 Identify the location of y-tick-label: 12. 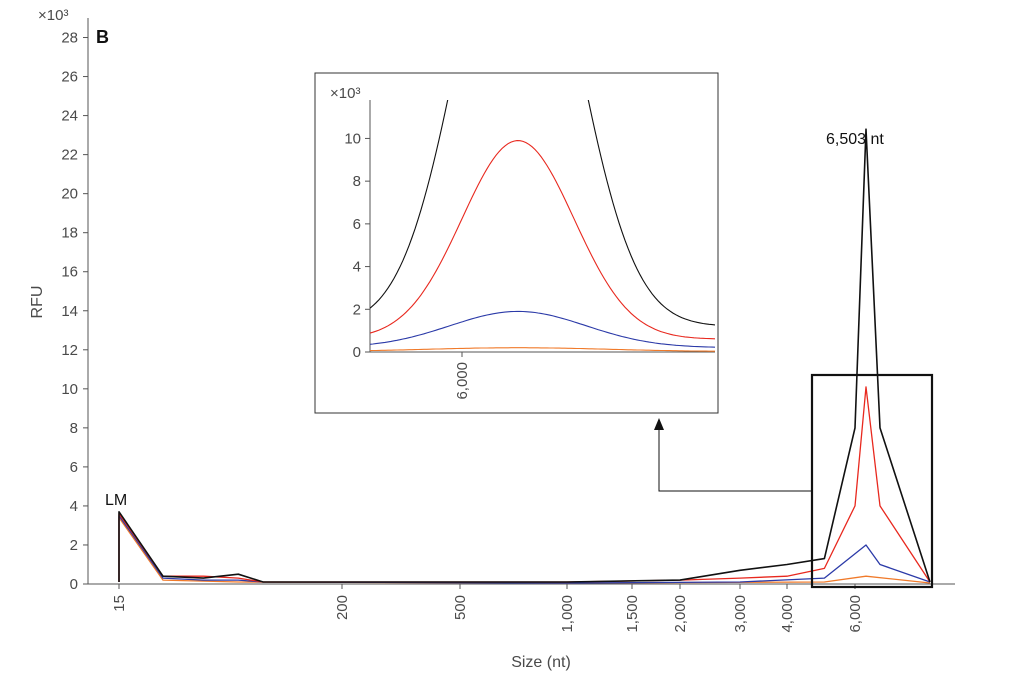
(69, 350).